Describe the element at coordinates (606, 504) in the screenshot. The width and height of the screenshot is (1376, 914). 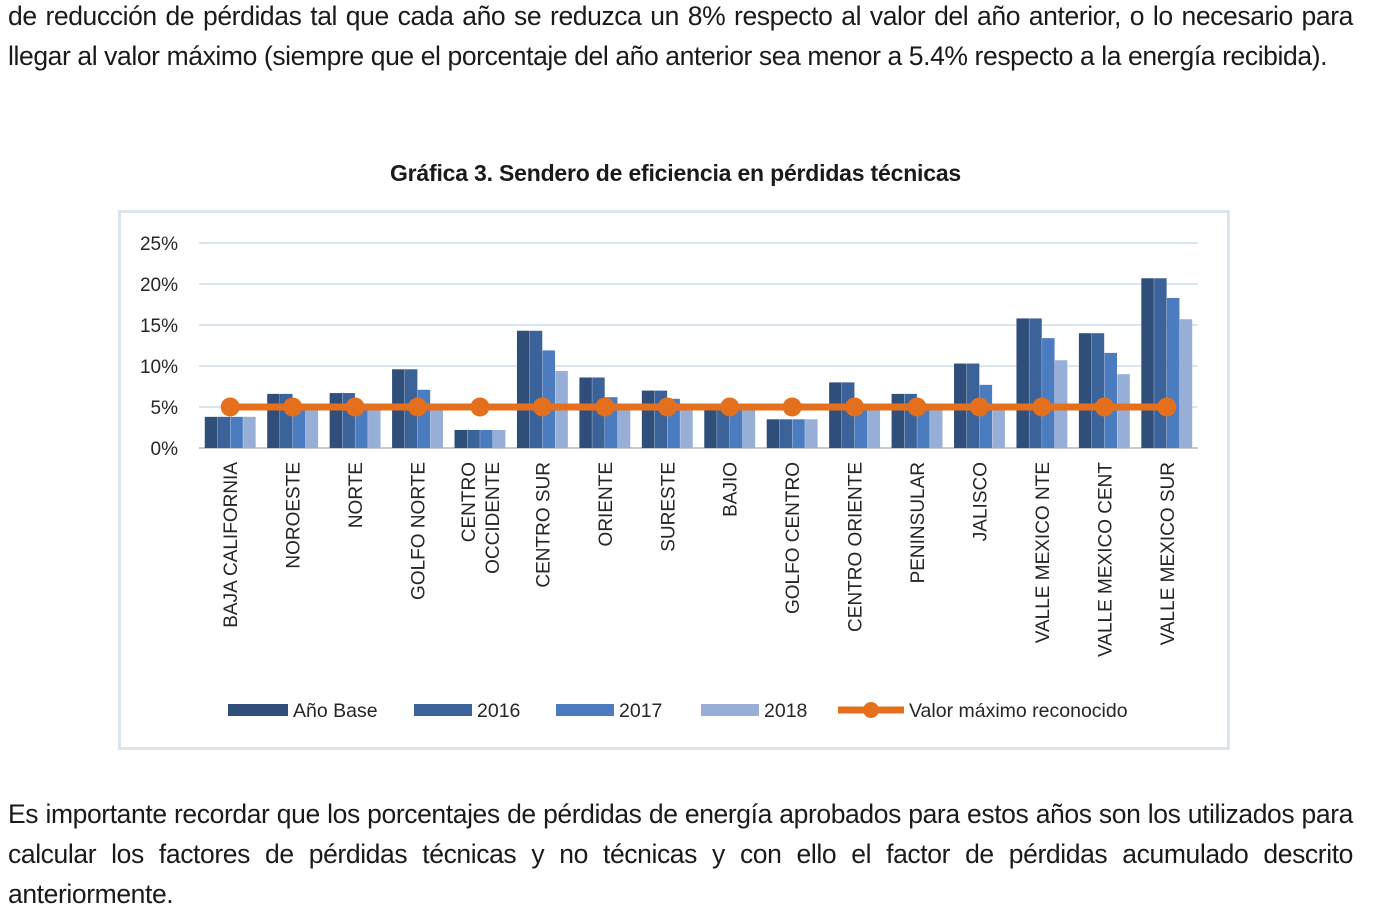
I see `category-label: ORIENTE` at that location.